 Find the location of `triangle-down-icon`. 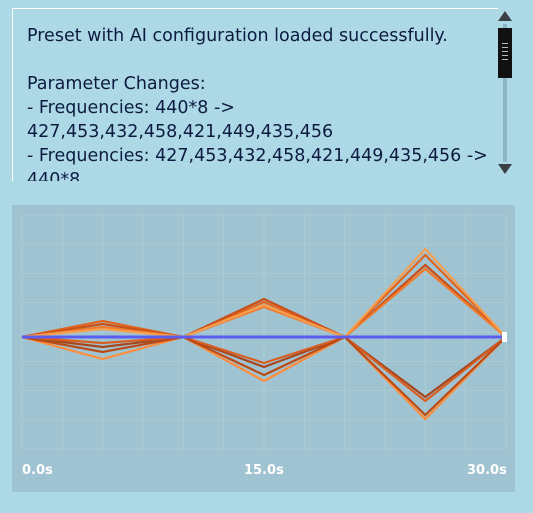

triangle-down-icon is located at coordinates (505, 169).